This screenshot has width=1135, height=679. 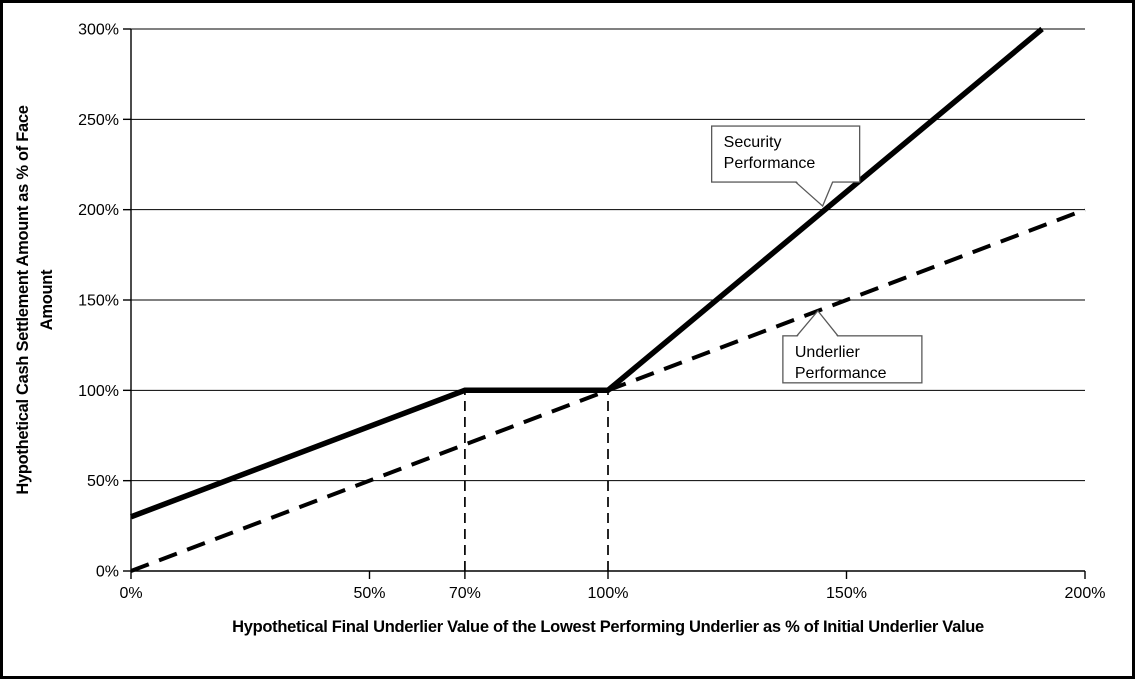 What do you see at coordinates (817, 254) in the screenshot?
I see `annotations: Security Performance Underlier Performance` at bounding box center [817, 254].